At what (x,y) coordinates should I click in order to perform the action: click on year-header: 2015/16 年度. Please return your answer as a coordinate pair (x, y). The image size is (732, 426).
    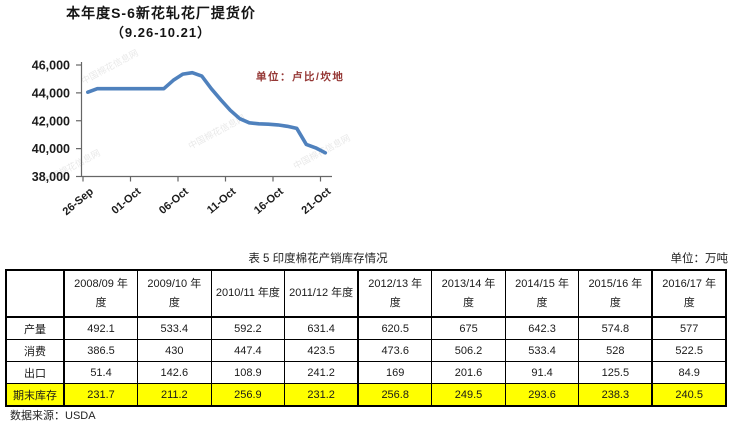
    Looking at the image, I should click on (615, 293).